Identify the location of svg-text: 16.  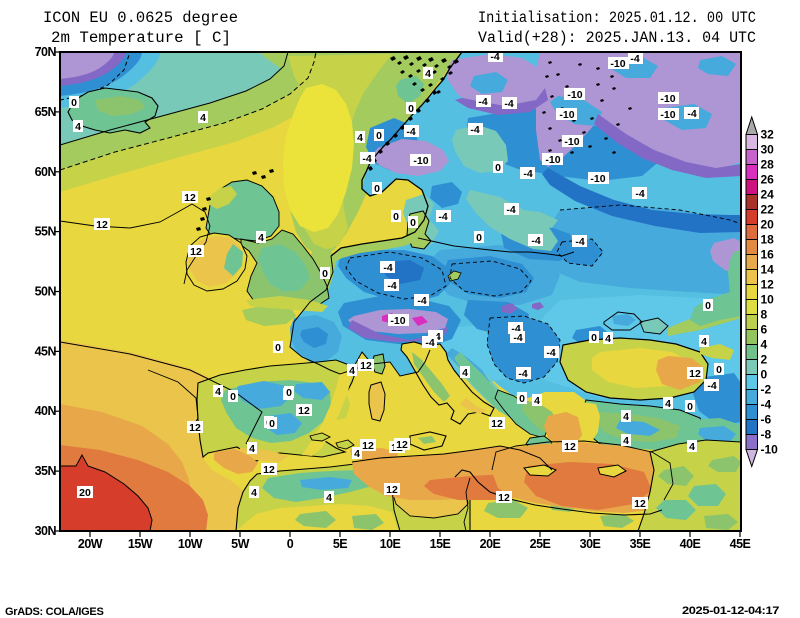
(768, 255).